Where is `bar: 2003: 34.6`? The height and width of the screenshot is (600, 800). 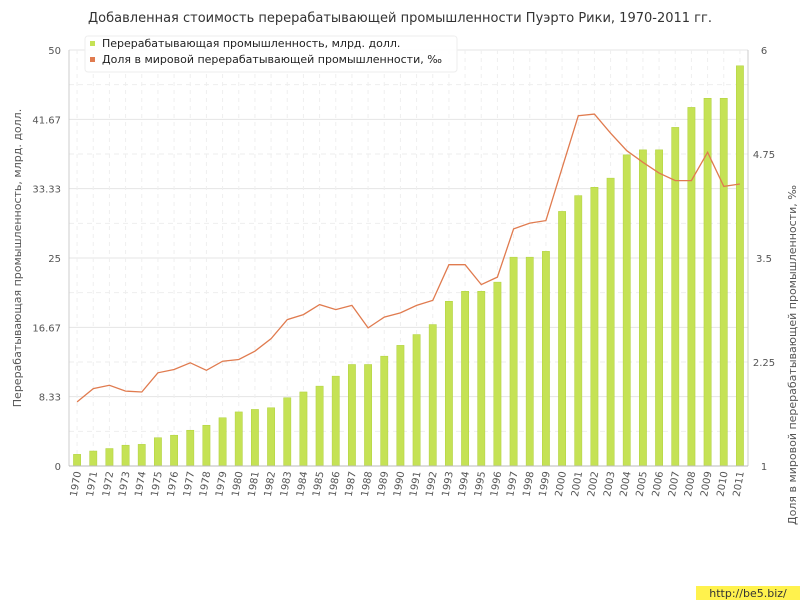
bar: 2003: 34.6 is located at coordinates (610, 322).